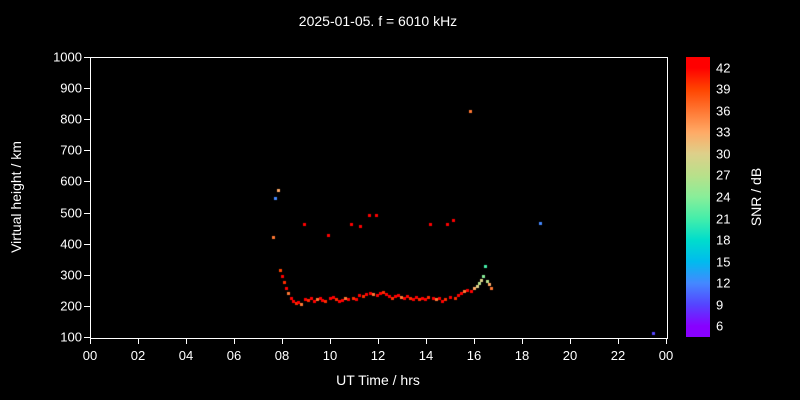 The image size is (800, 400). What do you see at coordinates (723, 240) in the screenshot?
I see `colorbar-tick-label: 18` at bounding box center [723, 240].